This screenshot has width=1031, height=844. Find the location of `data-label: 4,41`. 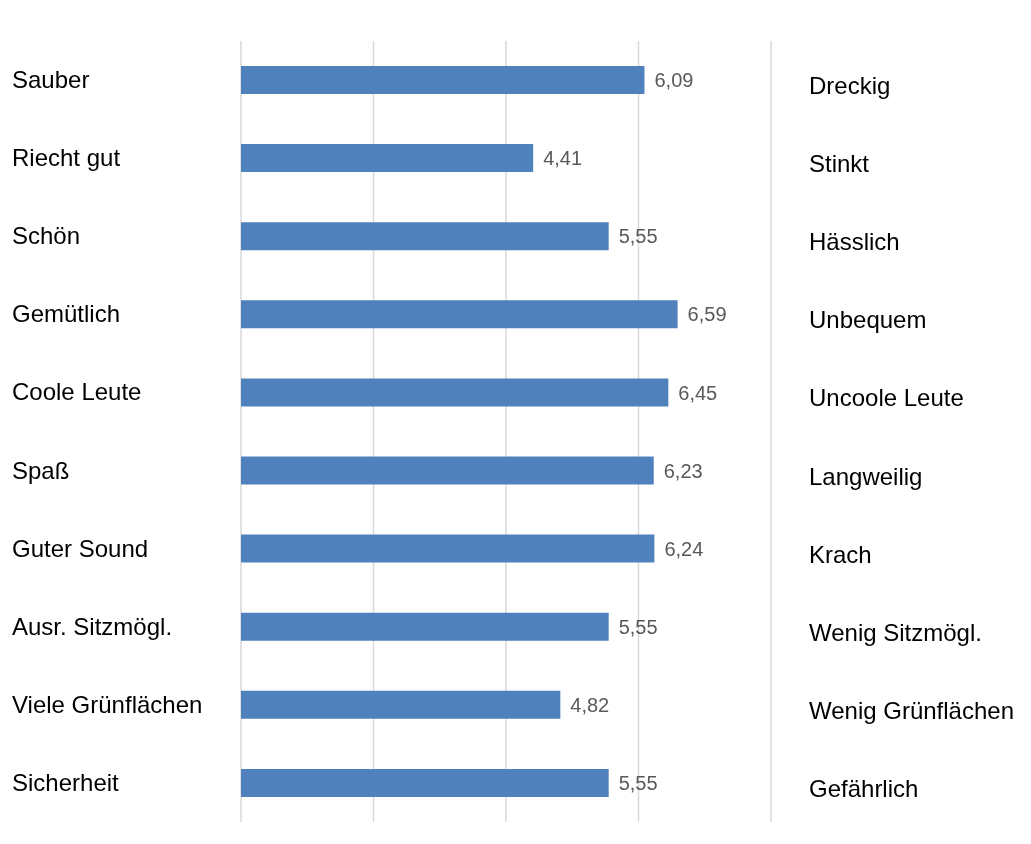

data-label: 4,41 is located at coordinates (563, 158).